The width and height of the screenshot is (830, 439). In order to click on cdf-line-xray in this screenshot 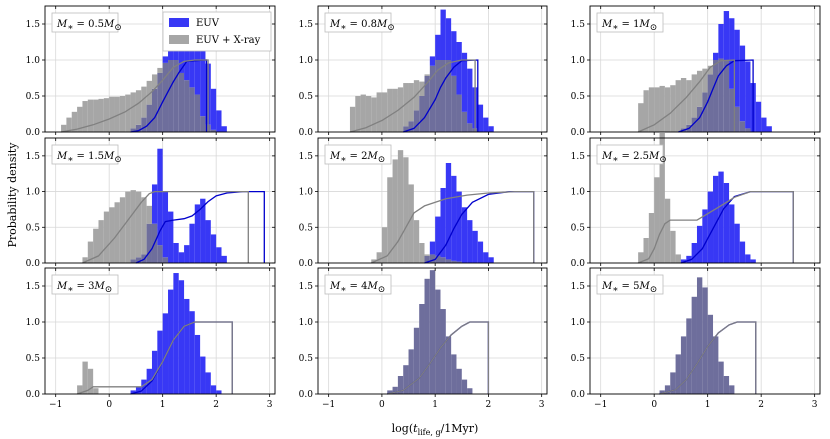, I will do `click(438, 358)`.